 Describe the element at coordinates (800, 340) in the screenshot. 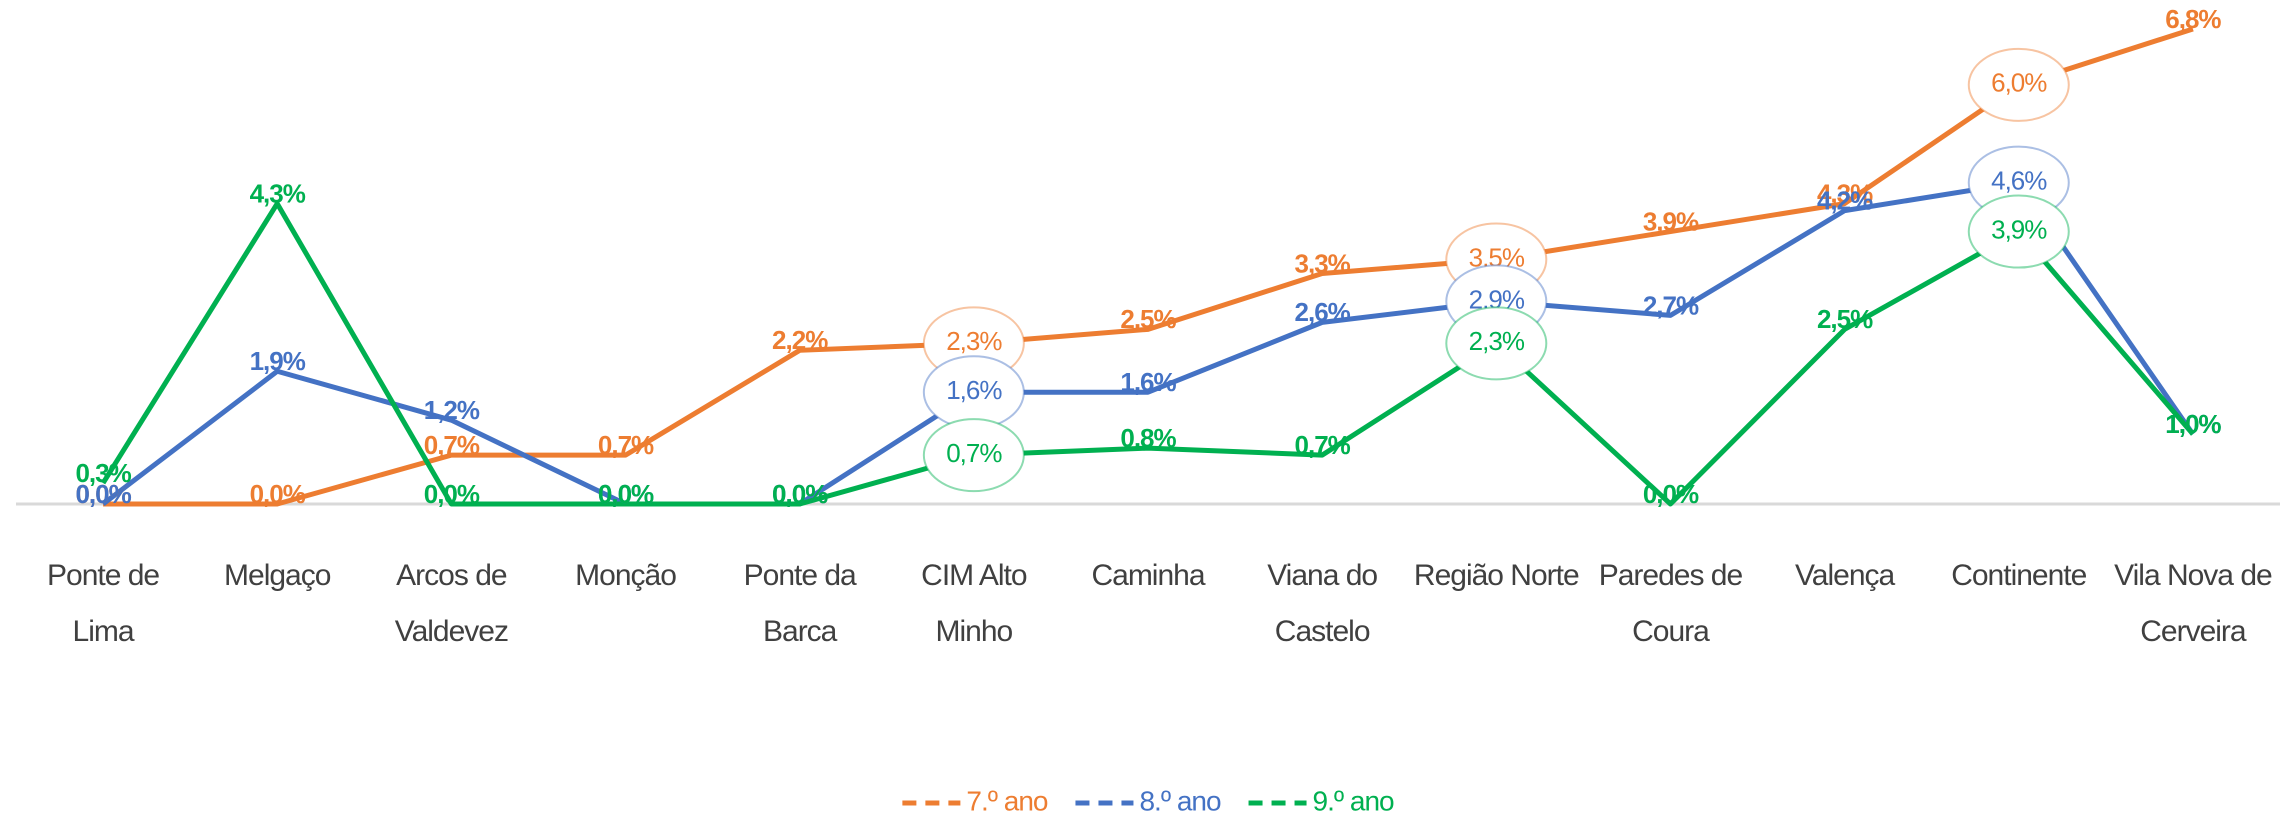

I see `value-label: 2,2%` at that location.